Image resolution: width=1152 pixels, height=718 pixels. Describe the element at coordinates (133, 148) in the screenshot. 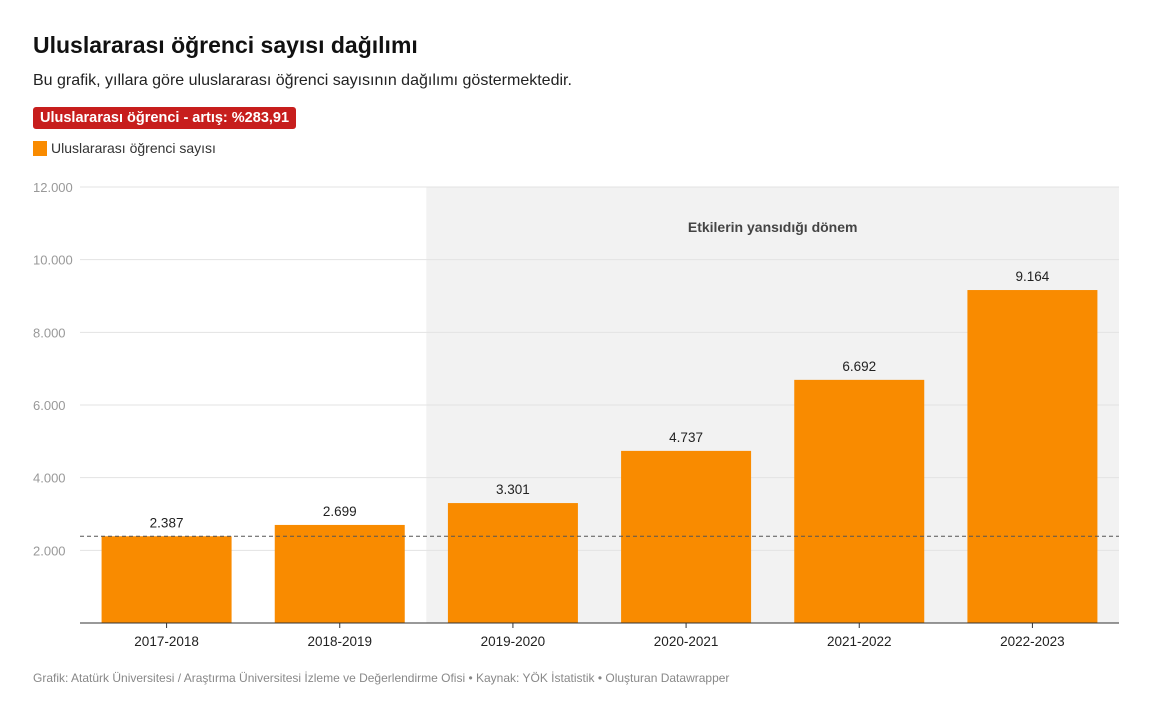

I see `legend-label: Uluslararası öğrenci sayısı` at that location.